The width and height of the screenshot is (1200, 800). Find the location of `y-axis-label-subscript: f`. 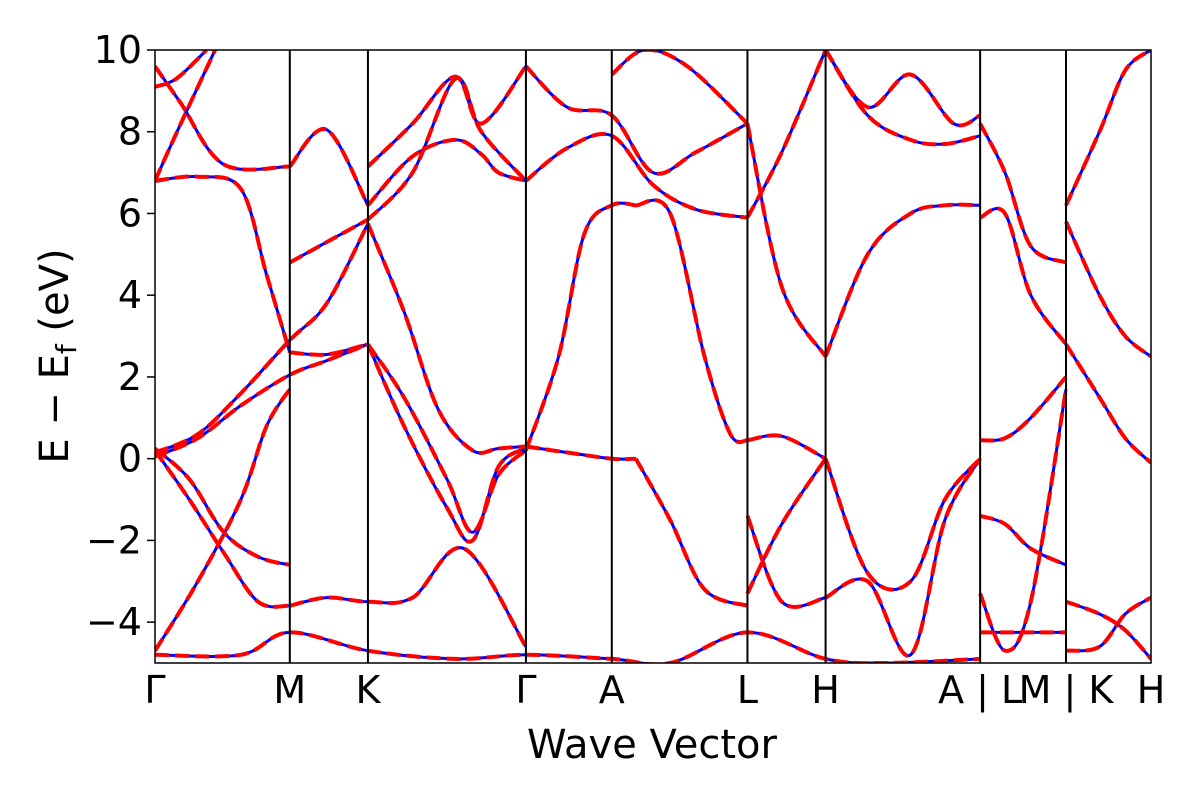

y-axis-label-subscript: f is located at coordinates (66, 348).